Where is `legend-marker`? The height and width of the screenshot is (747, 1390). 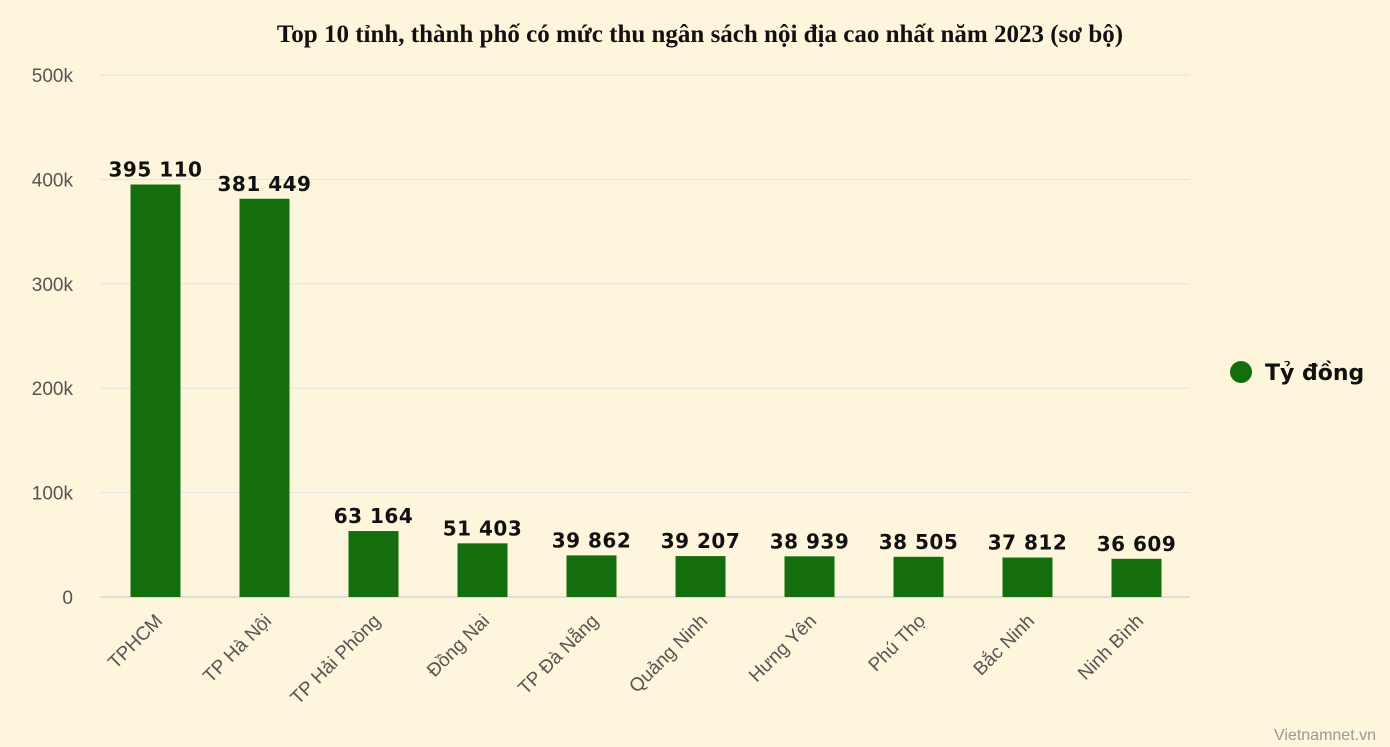
legend-marker is located at coordinates (1241, 372).